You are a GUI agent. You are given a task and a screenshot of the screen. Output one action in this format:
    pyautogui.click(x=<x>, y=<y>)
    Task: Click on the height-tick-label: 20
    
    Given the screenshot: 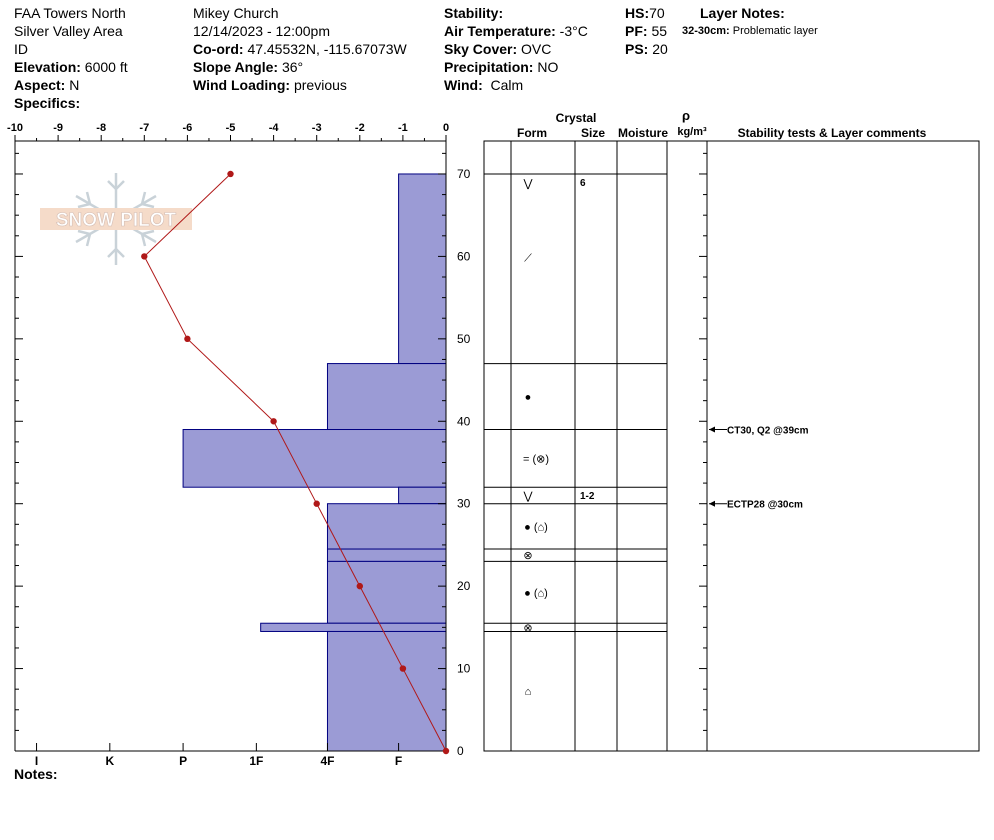 What is the action you would take?
    pyautogui.click(x=464, y=586)
    